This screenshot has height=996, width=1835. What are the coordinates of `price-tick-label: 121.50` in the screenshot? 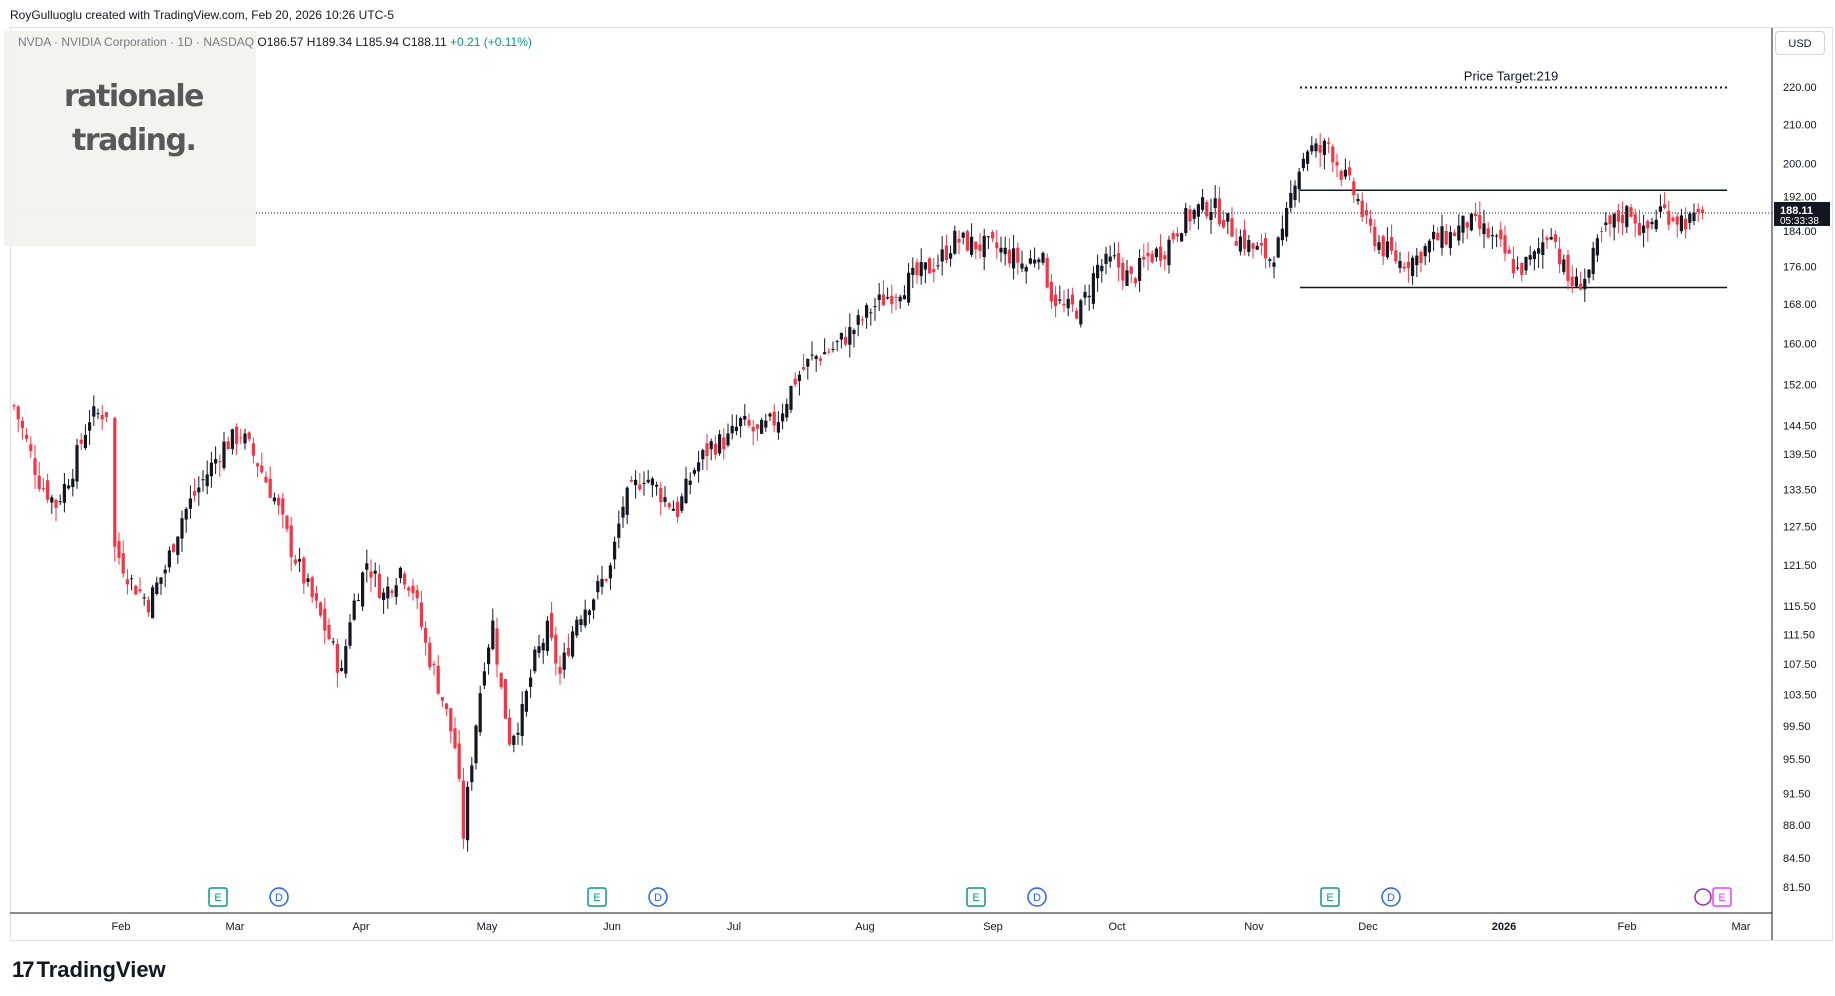 It's located at (1800, 566).